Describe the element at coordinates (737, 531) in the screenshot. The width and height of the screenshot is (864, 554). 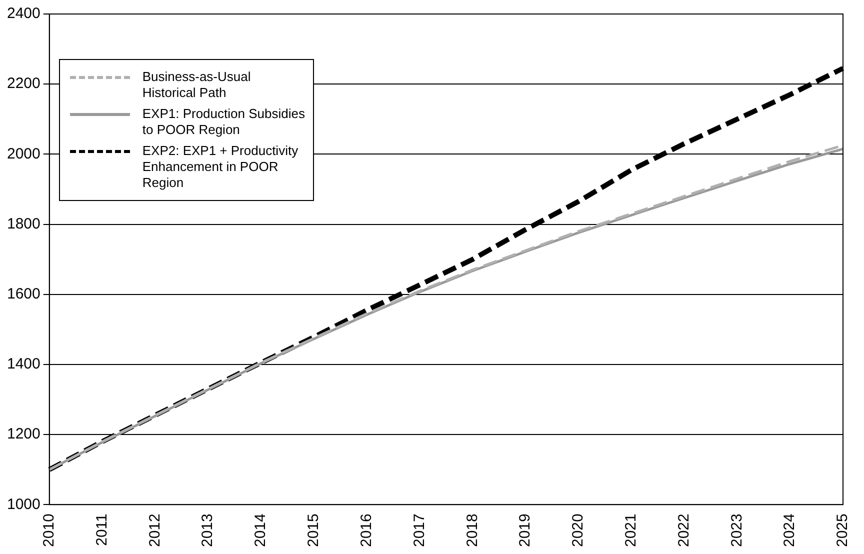
I see `x-tick-label: 2023` at that location.